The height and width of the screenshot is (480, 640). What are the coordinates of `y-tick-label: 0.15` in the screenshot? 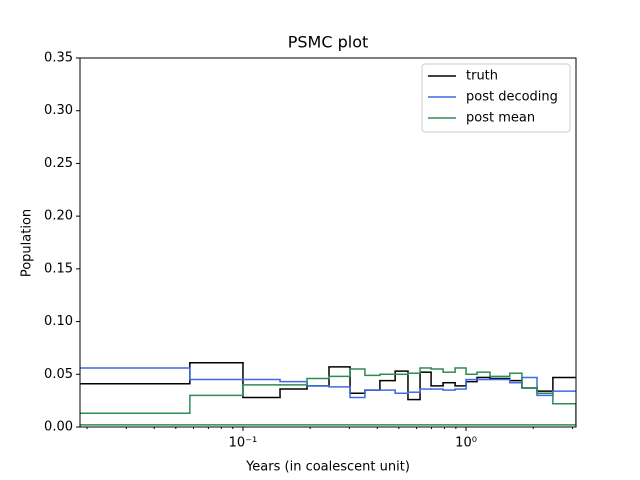 It's located at (58, 268).